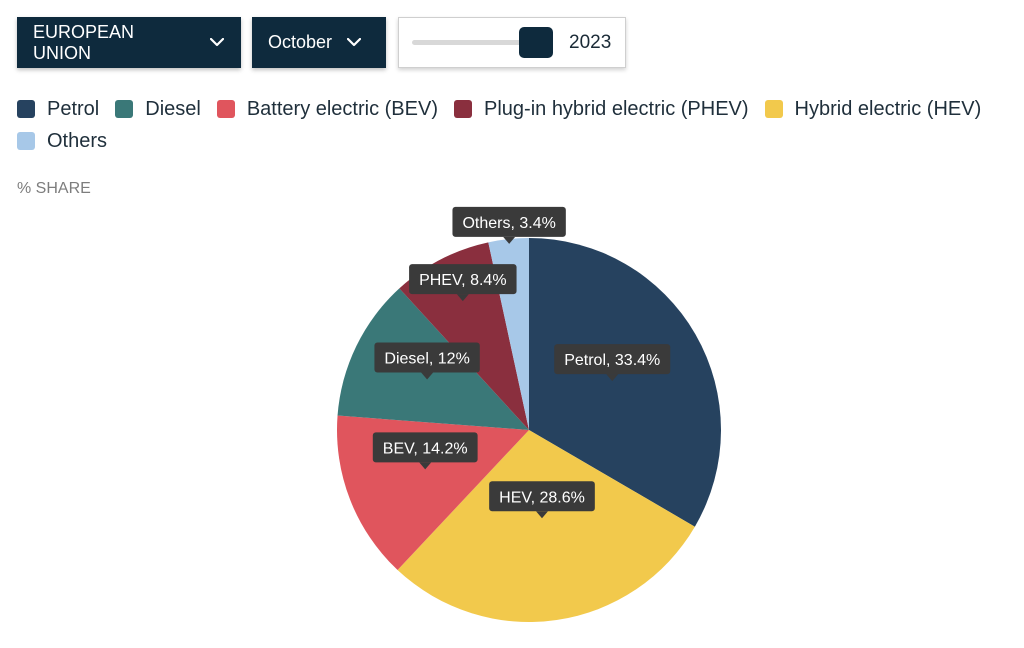  I want to click on region-dropdown: EUROPEAN UNION, so click(129, 42).